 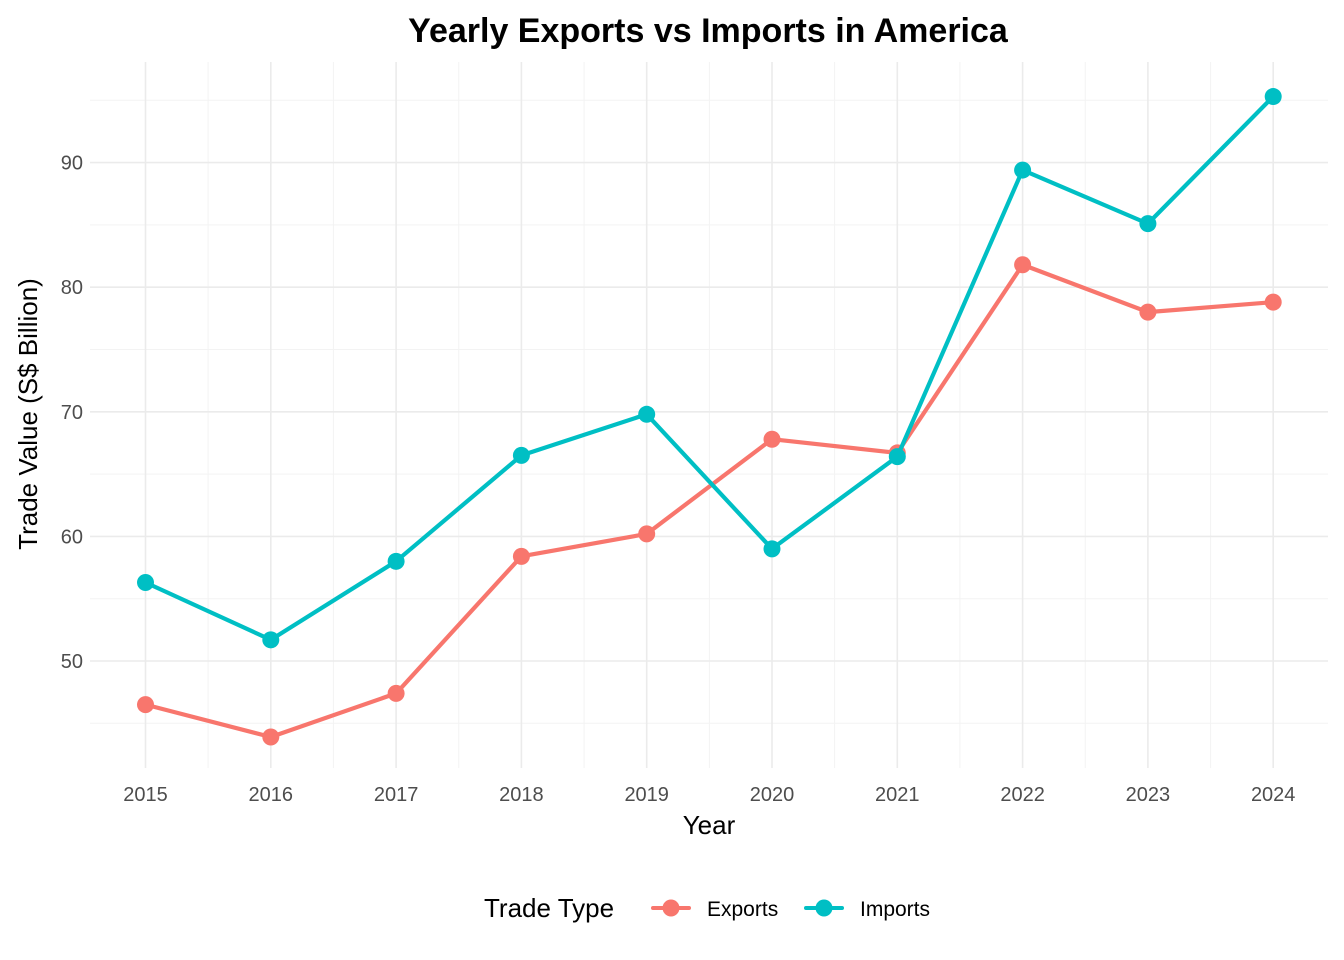 I want to click on y-tick-label: 80, so click(x=72, y=288).